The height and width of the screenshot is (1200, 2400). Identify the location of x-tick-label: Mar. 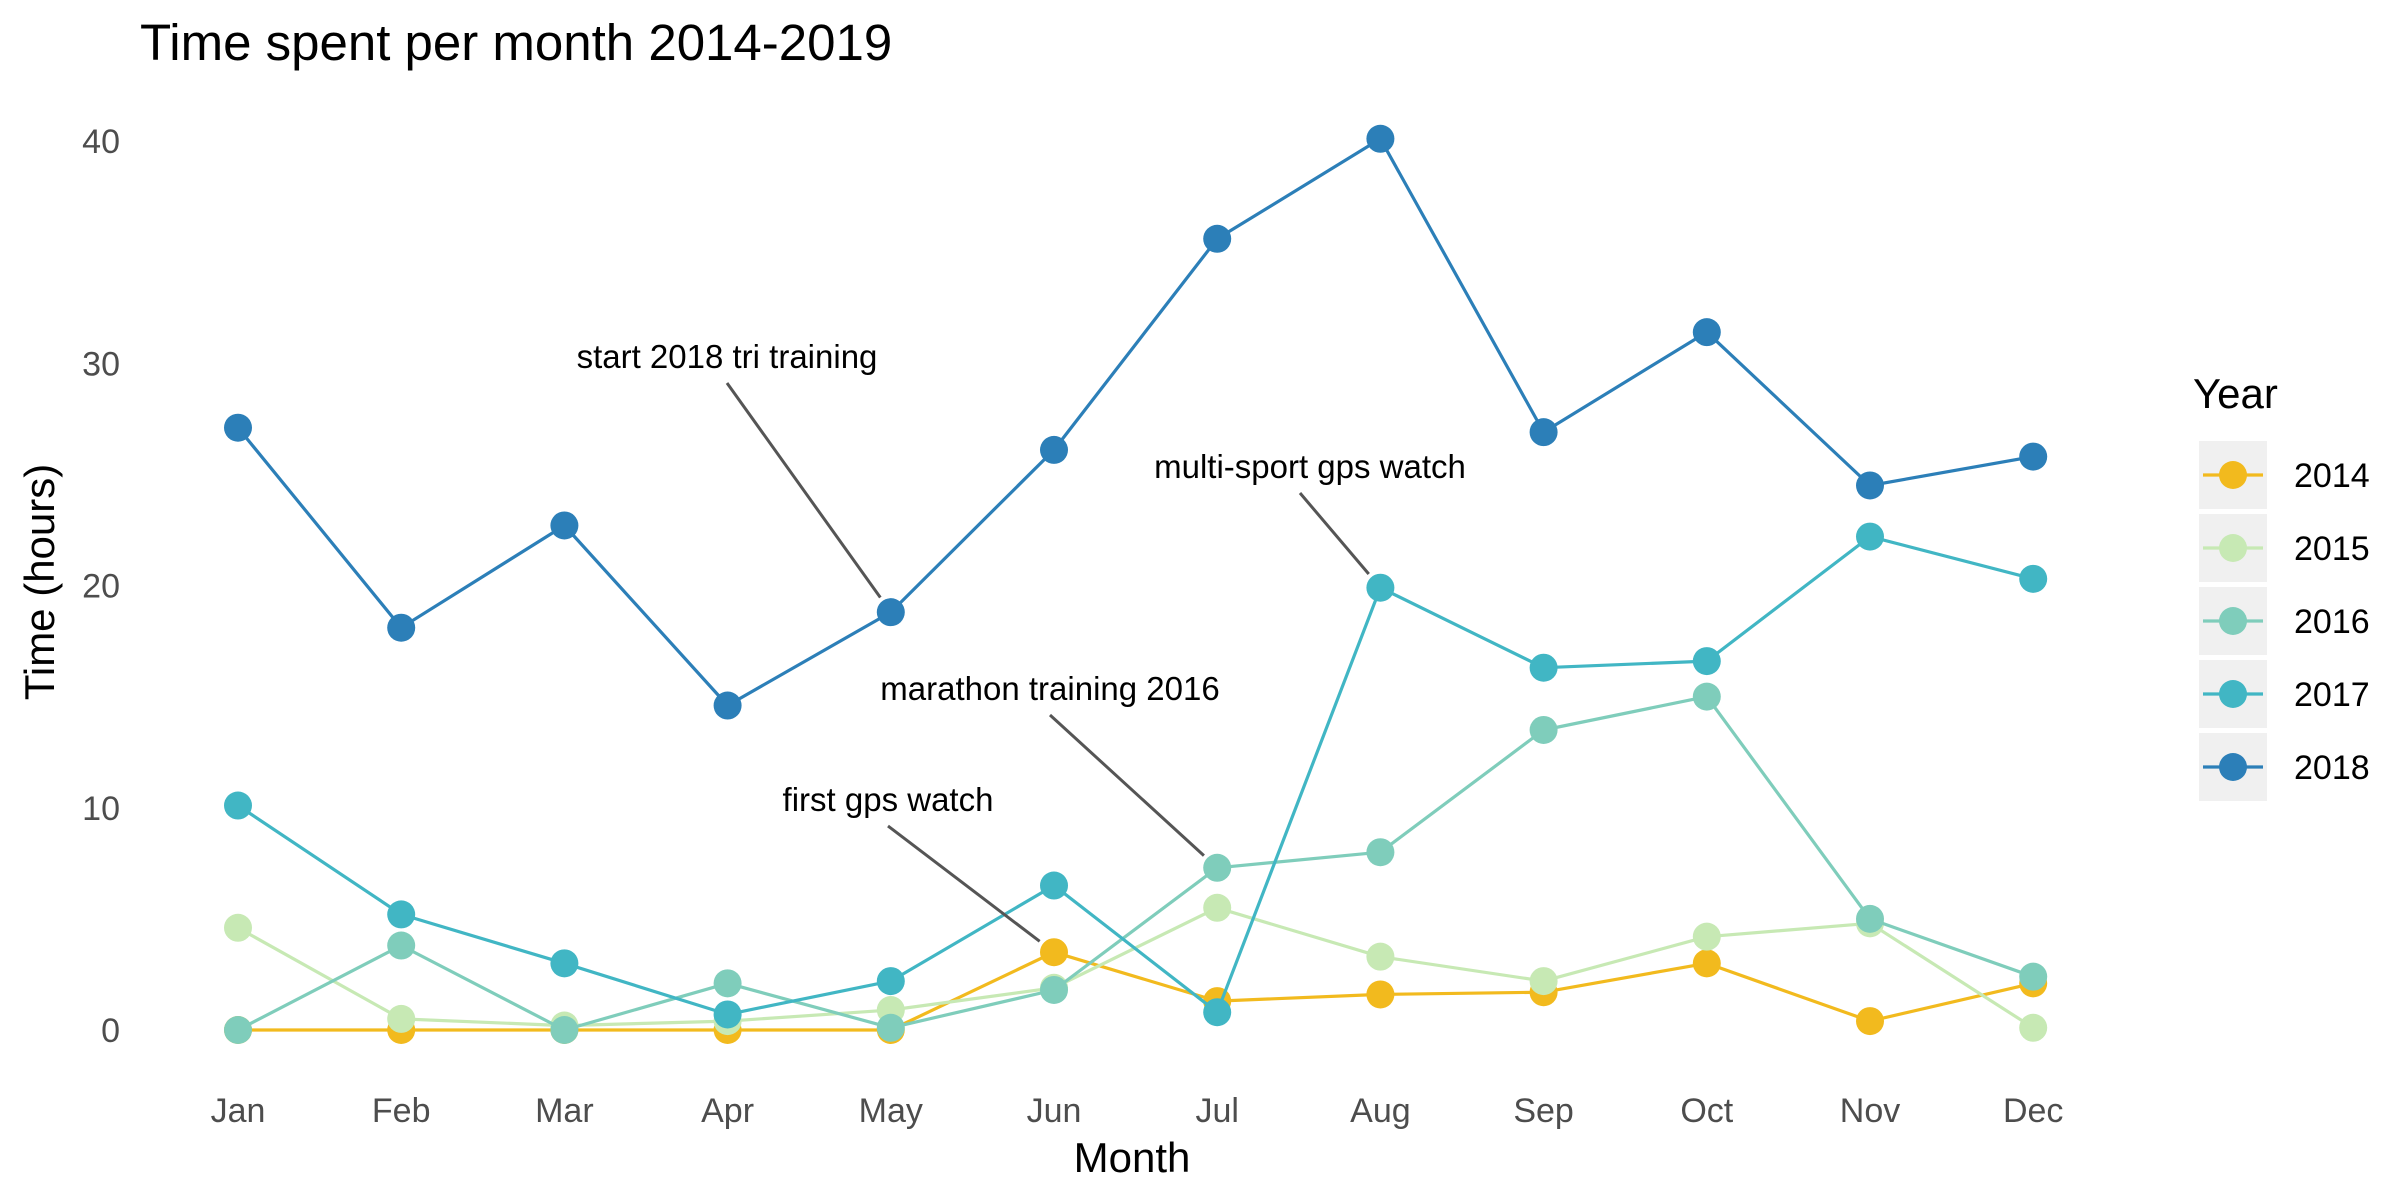
(564, 1111).